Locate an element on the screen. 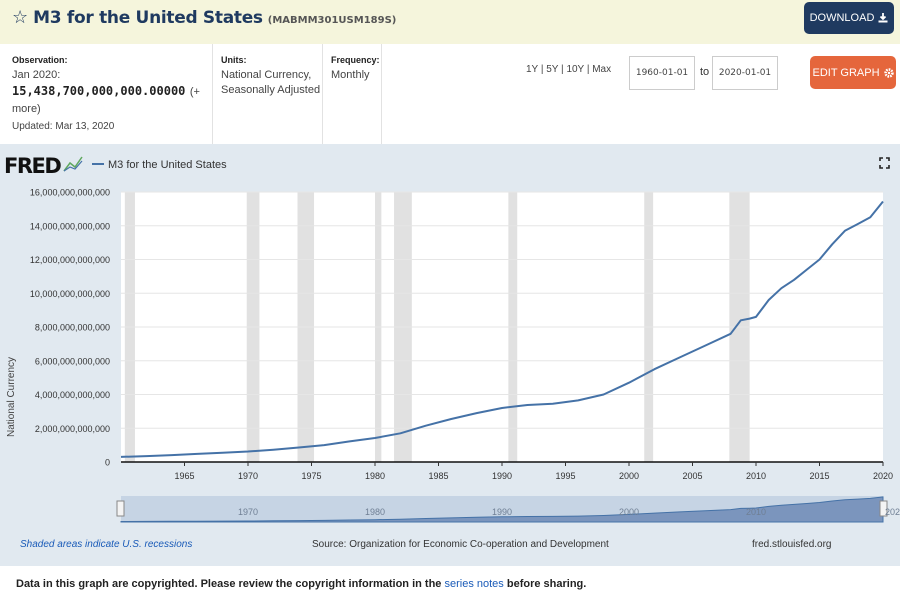  edit-graph-label: EDIT GRAPH is located at coordinates (846, 72).